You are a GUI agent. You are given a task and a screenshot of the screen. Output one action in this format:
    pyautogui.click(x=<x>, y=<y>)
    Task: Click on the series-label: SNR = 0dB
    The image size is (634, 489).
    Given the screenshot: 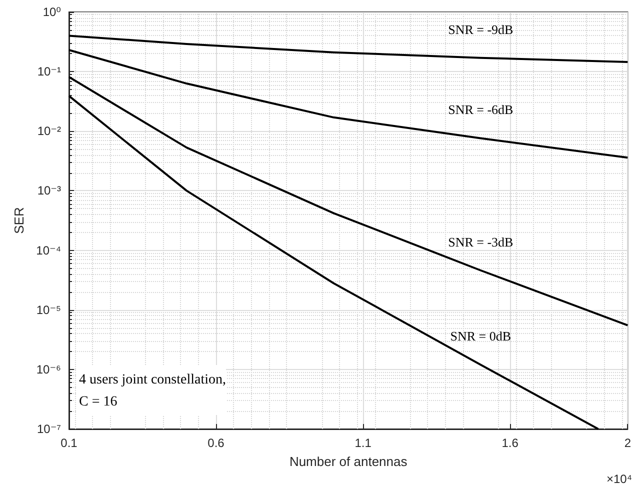 What is the action you would take?
    pyautogui.click(x=481, y=336)
    